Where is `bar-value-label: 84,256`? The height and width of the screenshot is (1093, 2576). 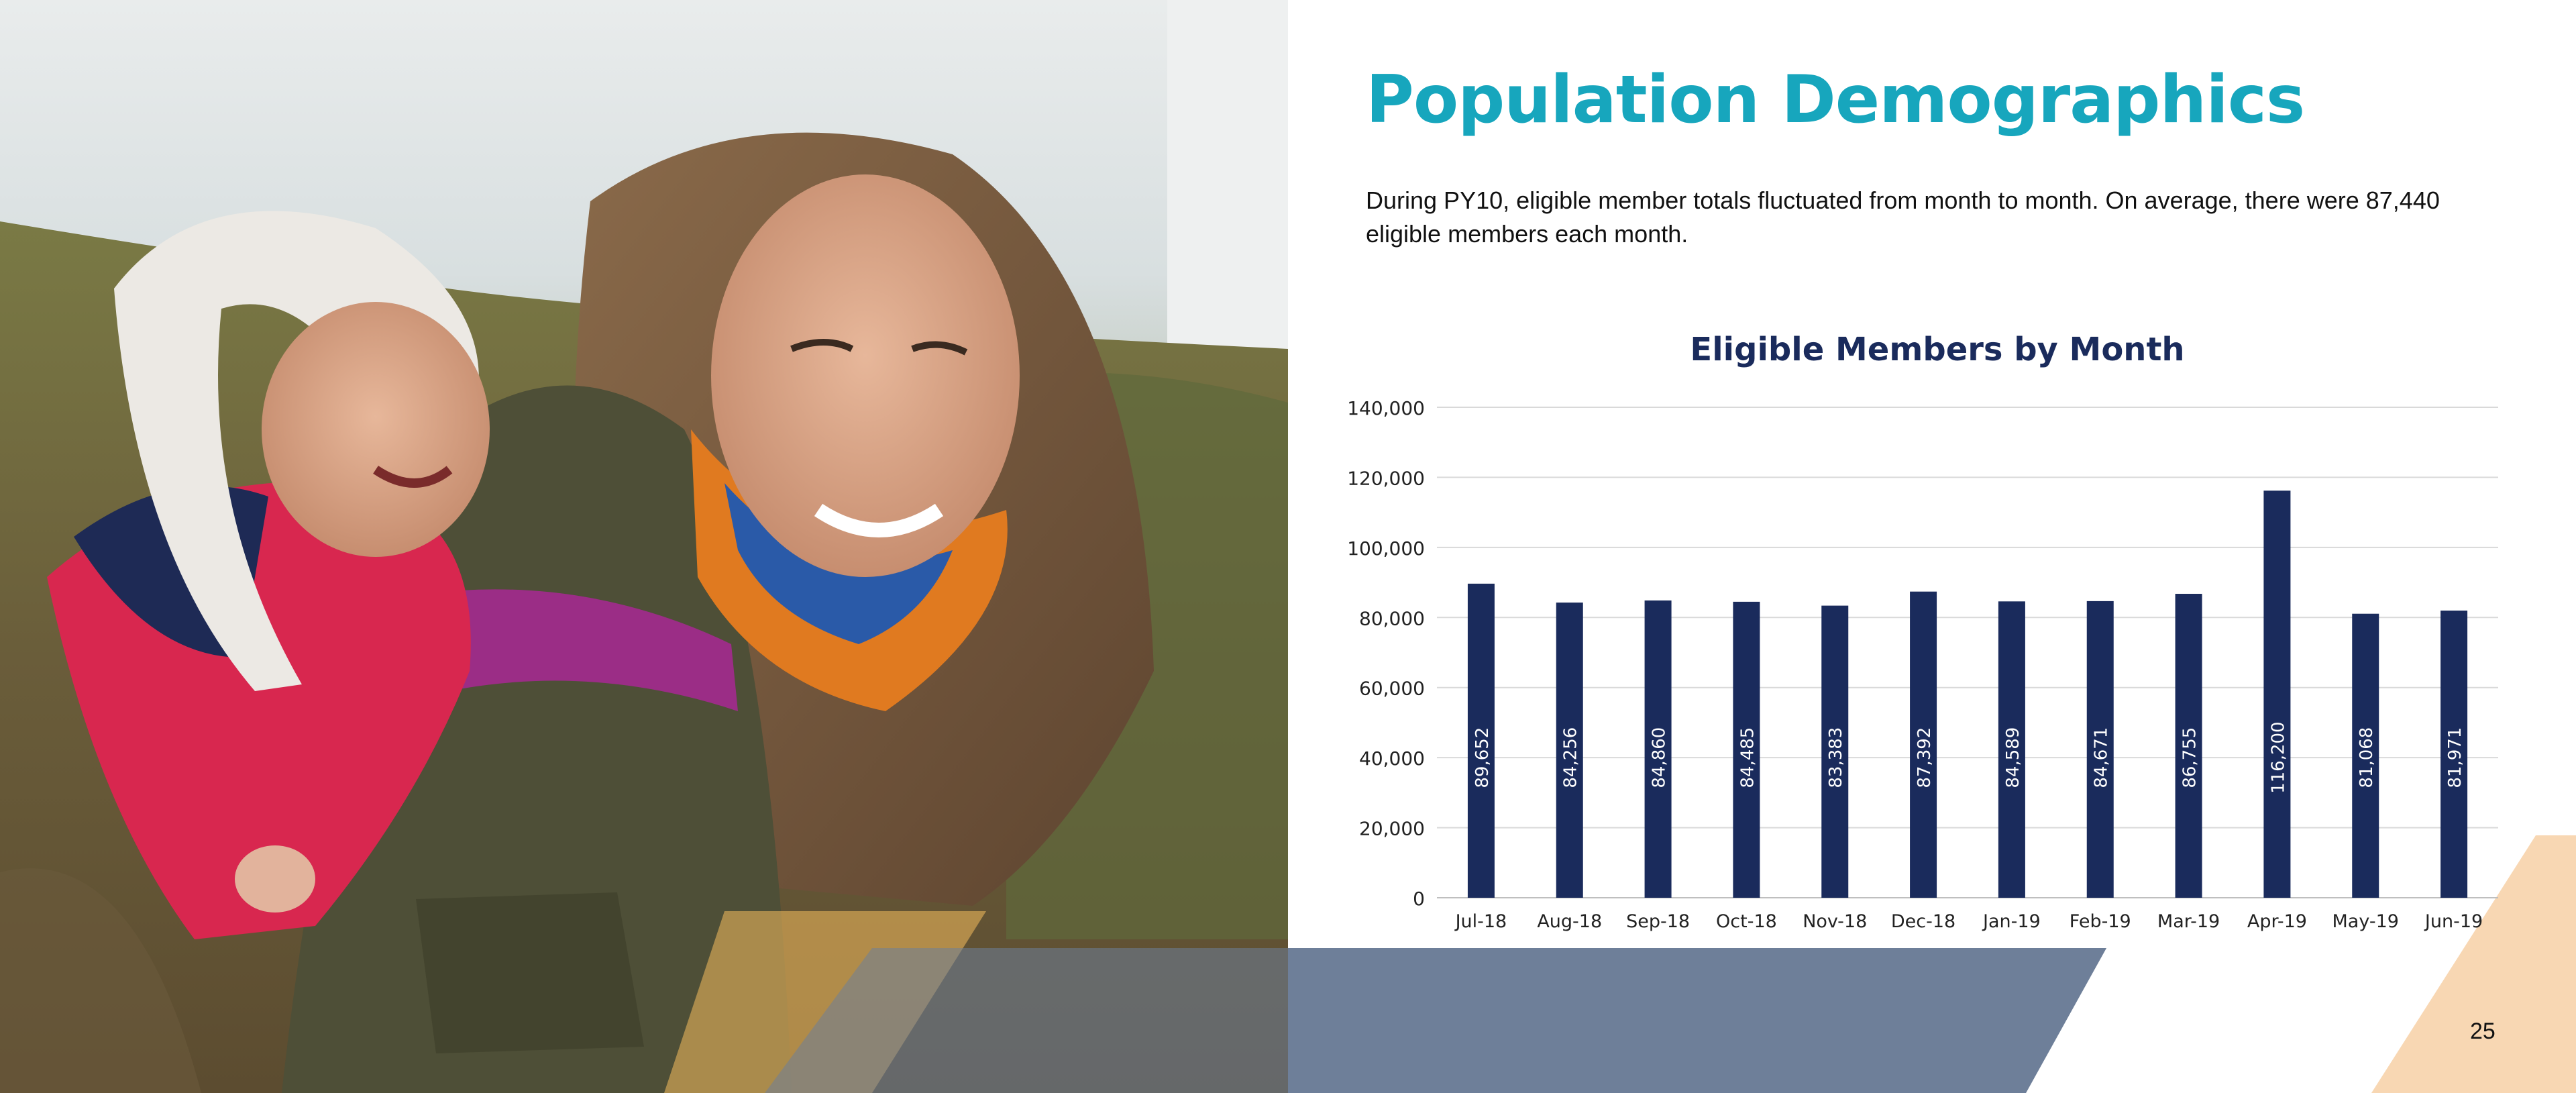 bar-value-label: 84,256 is located at coordinates (1571, 757).